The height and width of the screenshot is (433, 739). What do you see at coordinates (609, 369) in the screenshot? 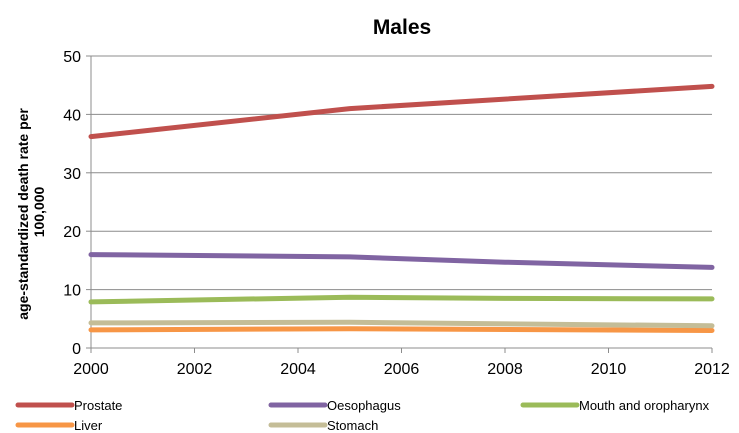
I see `x-tick-label: 2010` at bounding box center [609, 369].